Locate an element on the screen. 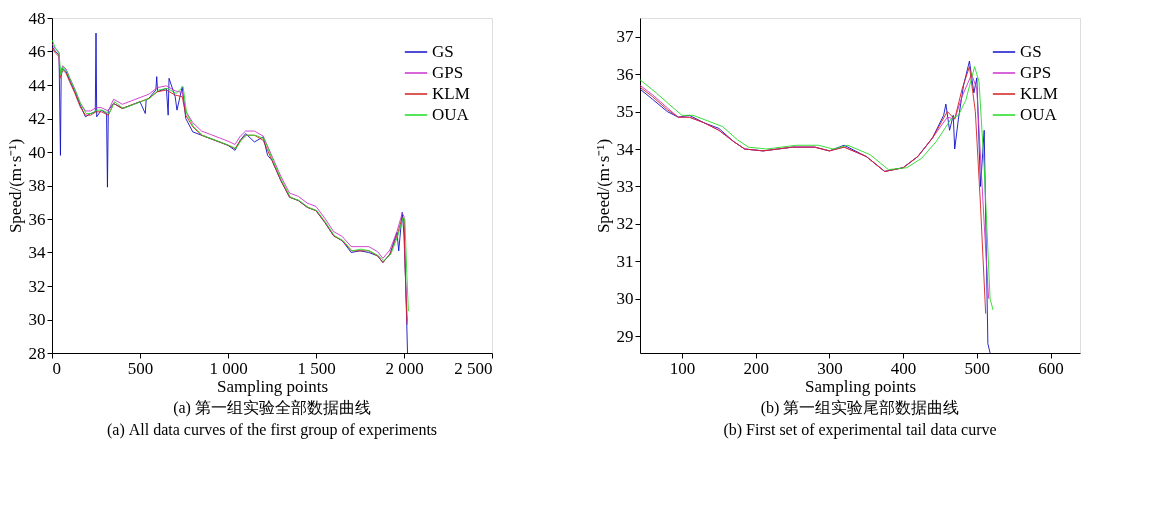  y-tick-label: 40 is located at coordinates (37, 152).